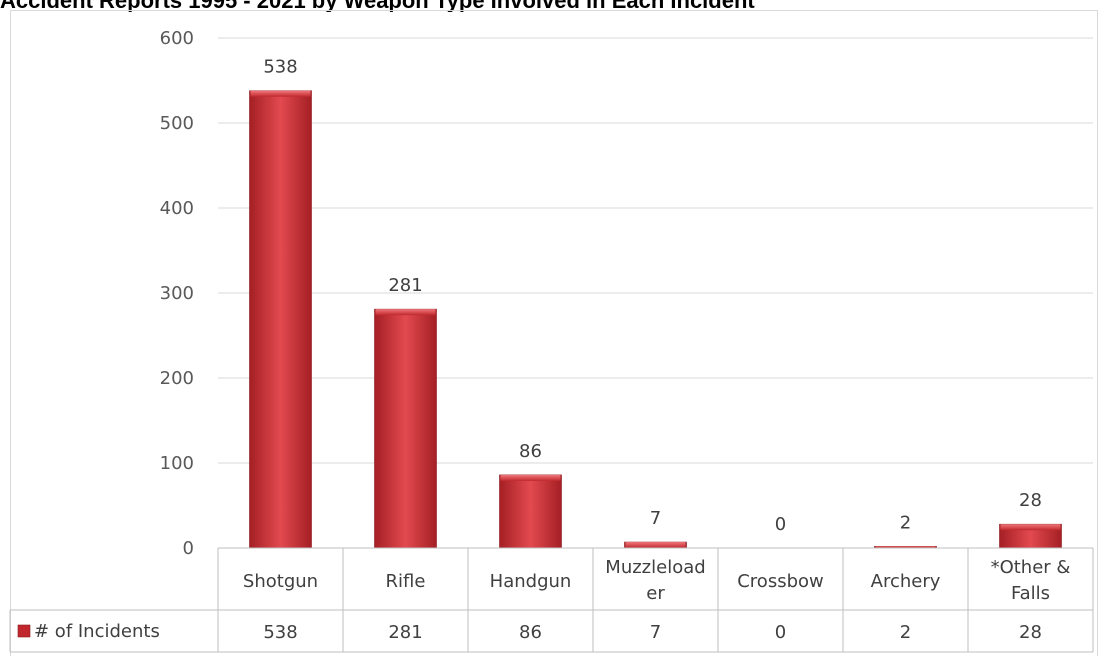 This screenshot has height=656, width=1110. What do you see at coordinates (177, 38) in the screenshot?
I see `y-tick-label: 600` at bounding box center [177, 38].